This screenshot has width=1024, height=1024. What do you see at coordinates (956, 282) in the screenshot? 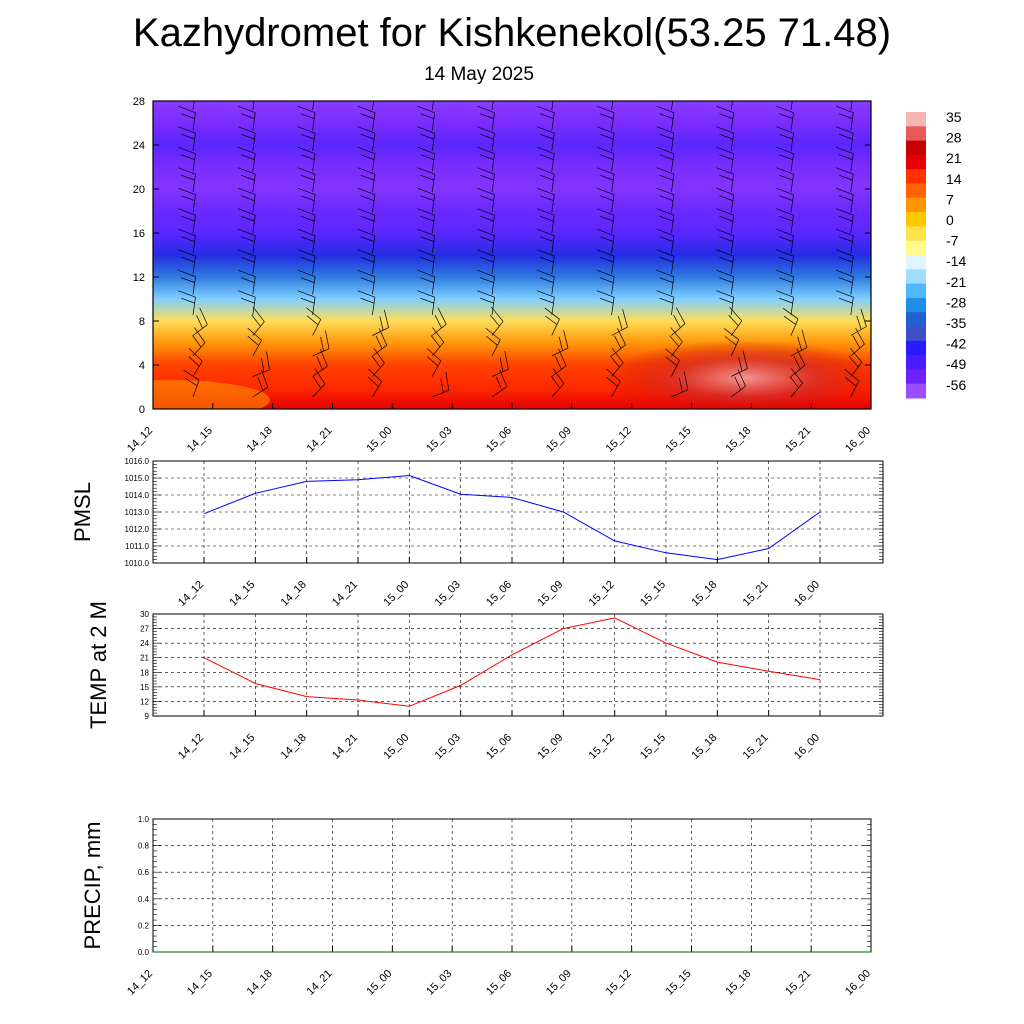
I see `colorbar-label: -21` at bounding box center [956, 282].